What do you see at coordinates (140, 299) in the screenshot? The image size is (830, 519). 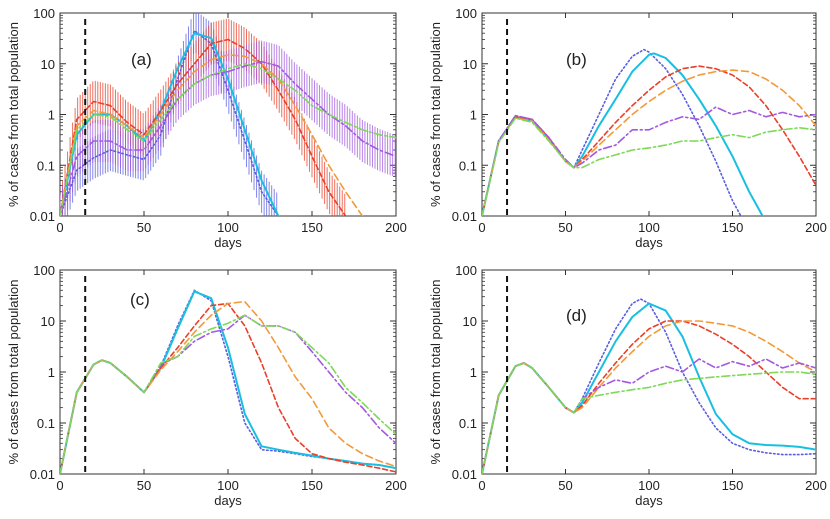 I see `panel-label: (c)` at bounding box center [140, 299].